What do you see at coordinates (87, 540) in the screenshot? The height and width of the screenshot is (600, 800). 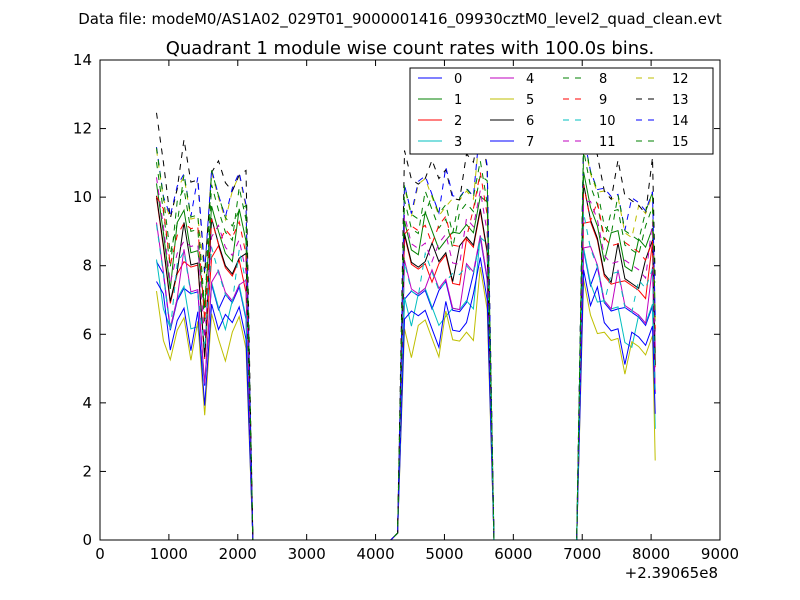 I see `y-tick-label: 0` at bounding box center [87, 540].